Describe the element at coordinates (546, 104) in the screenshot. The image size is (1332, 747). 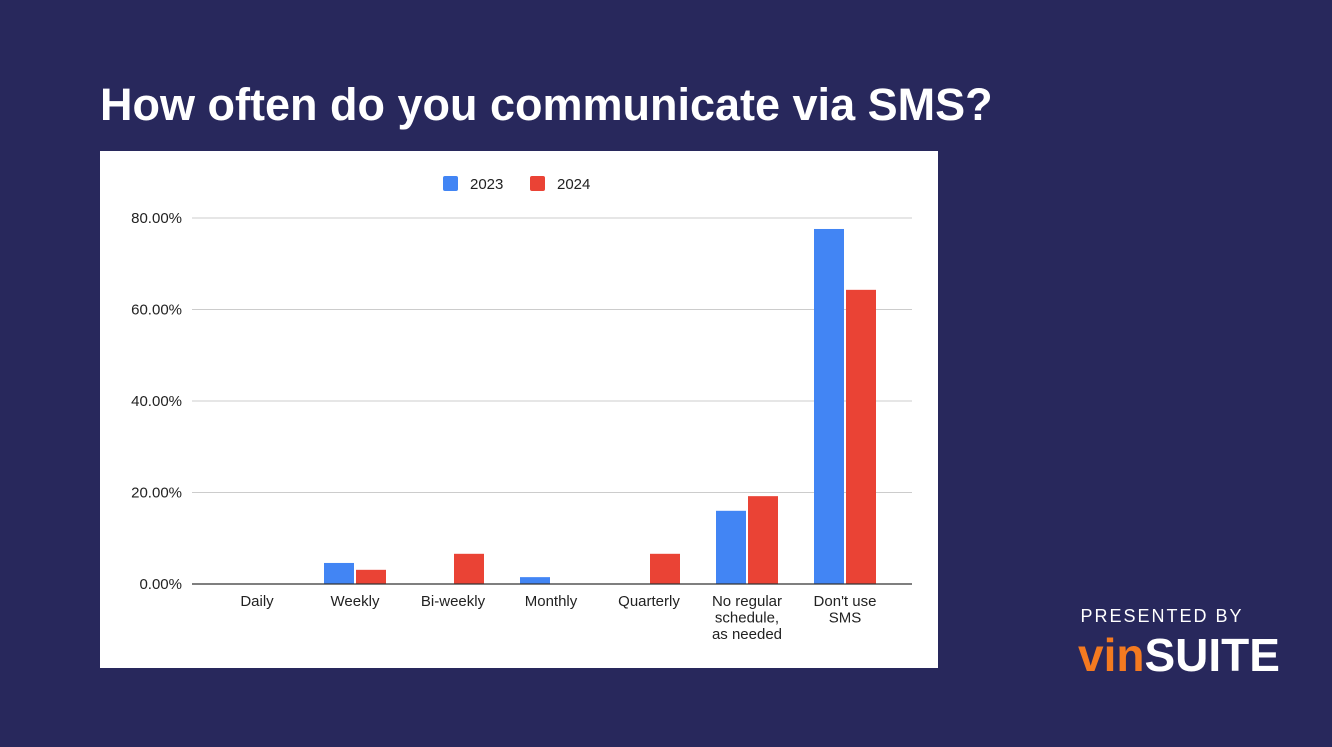
I see `chart-title: How often do you communicate via SMS?` at that location.